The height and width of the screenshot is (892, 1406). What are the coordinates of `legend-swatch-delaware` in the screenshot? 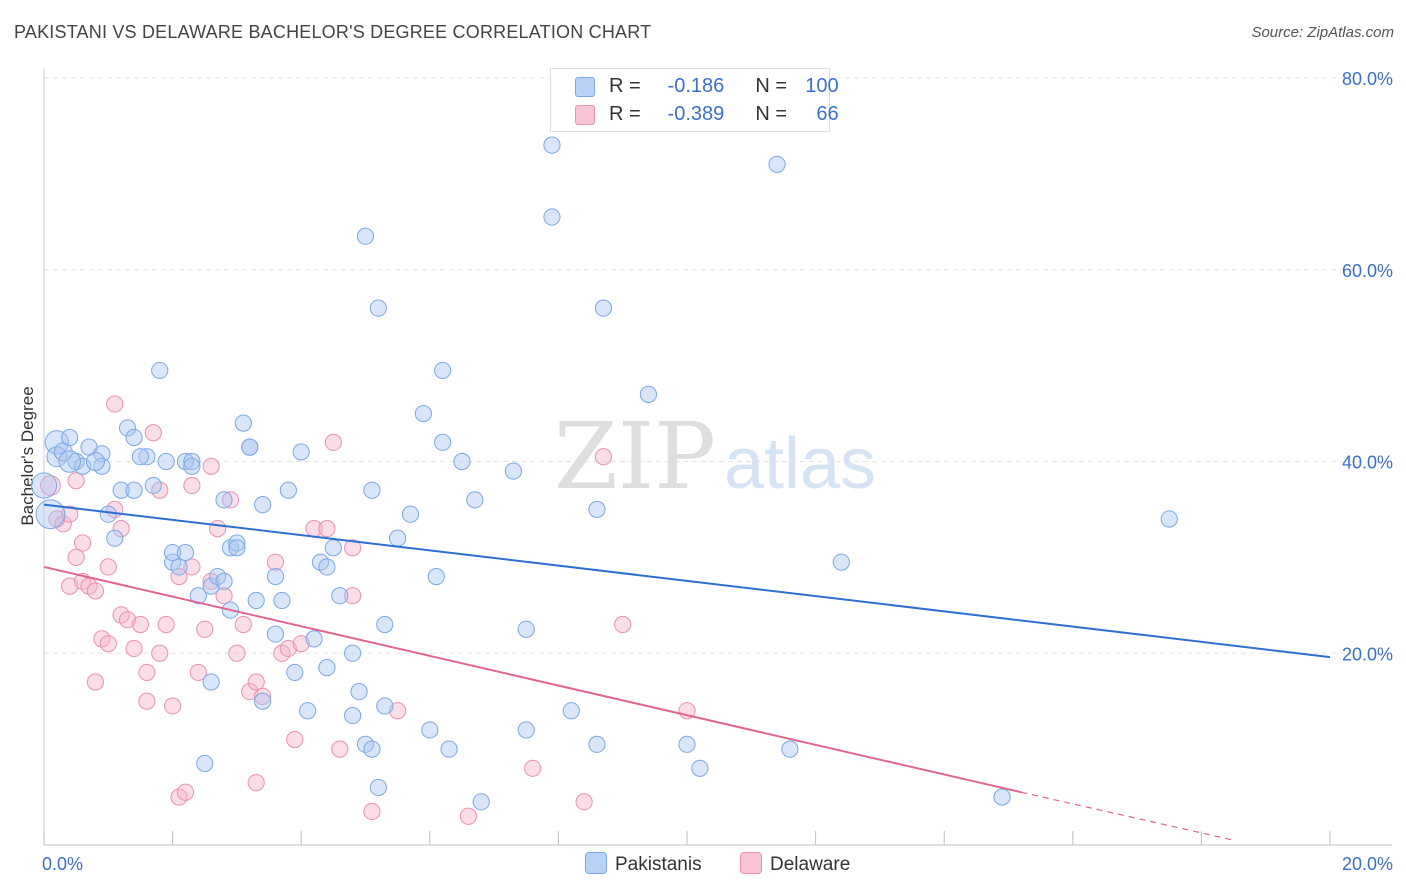 It's located at (585, 115).